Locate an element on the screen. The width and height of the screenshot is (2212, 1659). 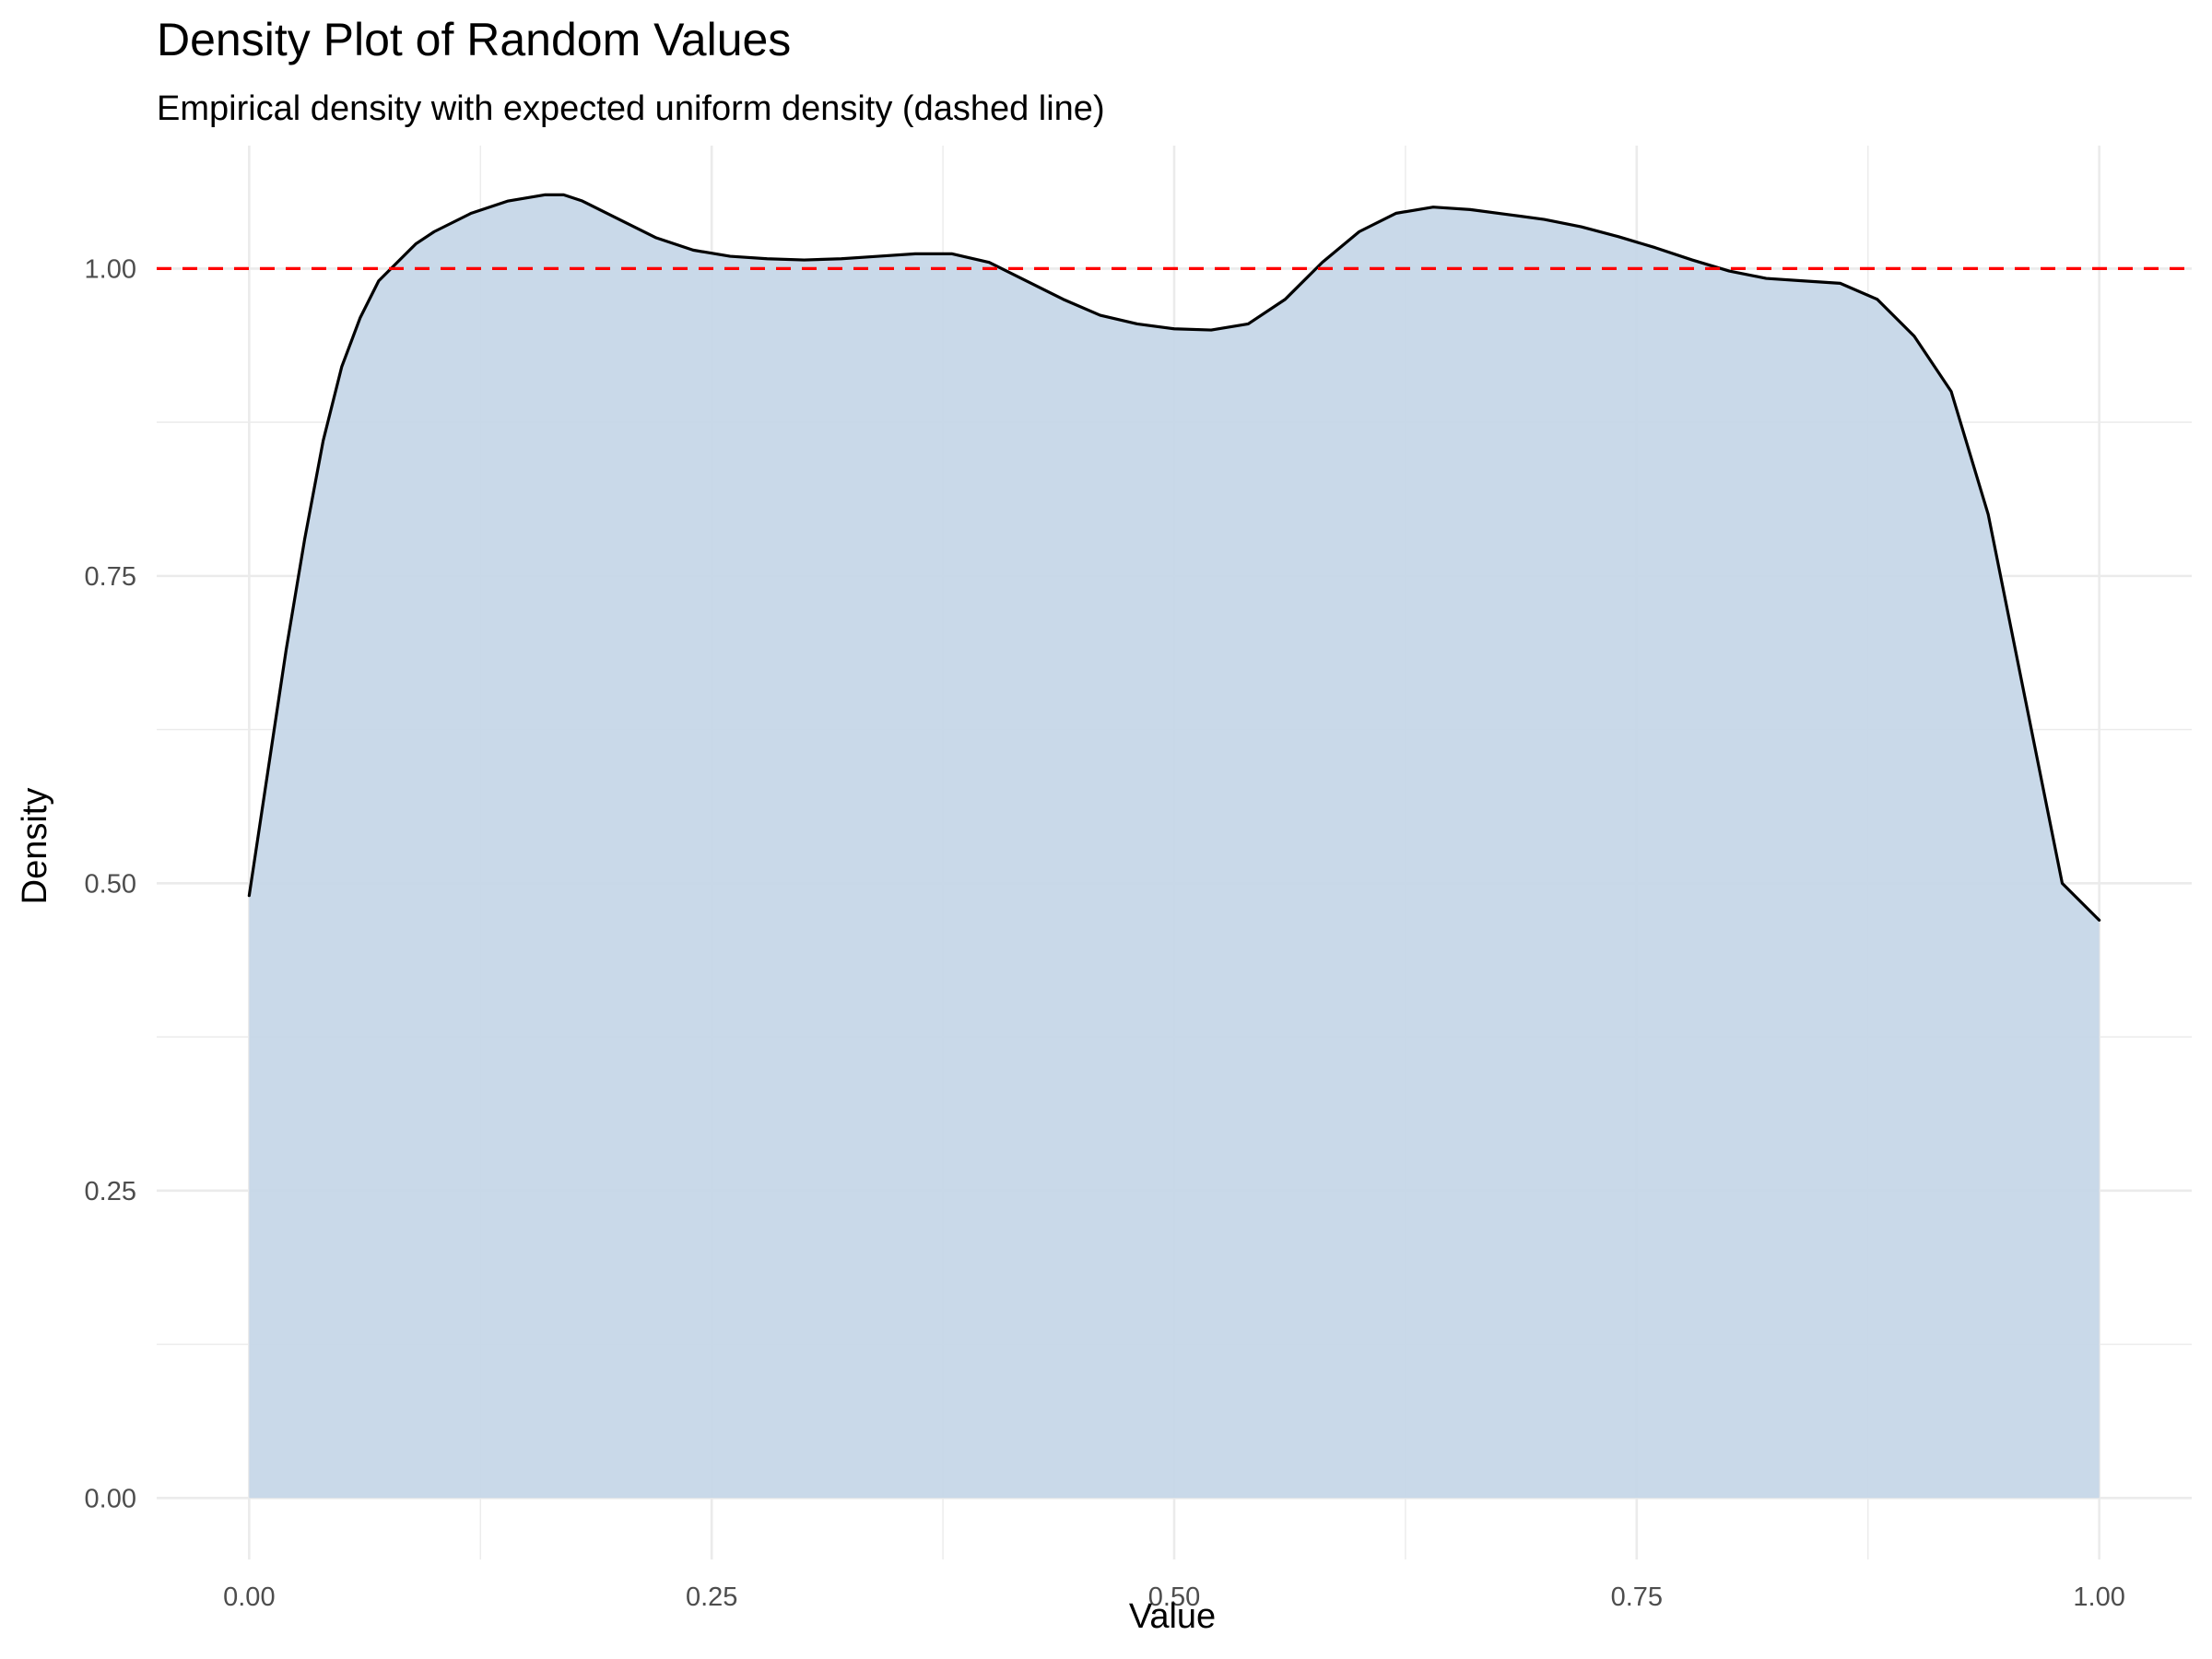
x-axis-ticks: 0.00 0.25 0.50 0.75 1.00 is located at coordinates (1174, 1597).